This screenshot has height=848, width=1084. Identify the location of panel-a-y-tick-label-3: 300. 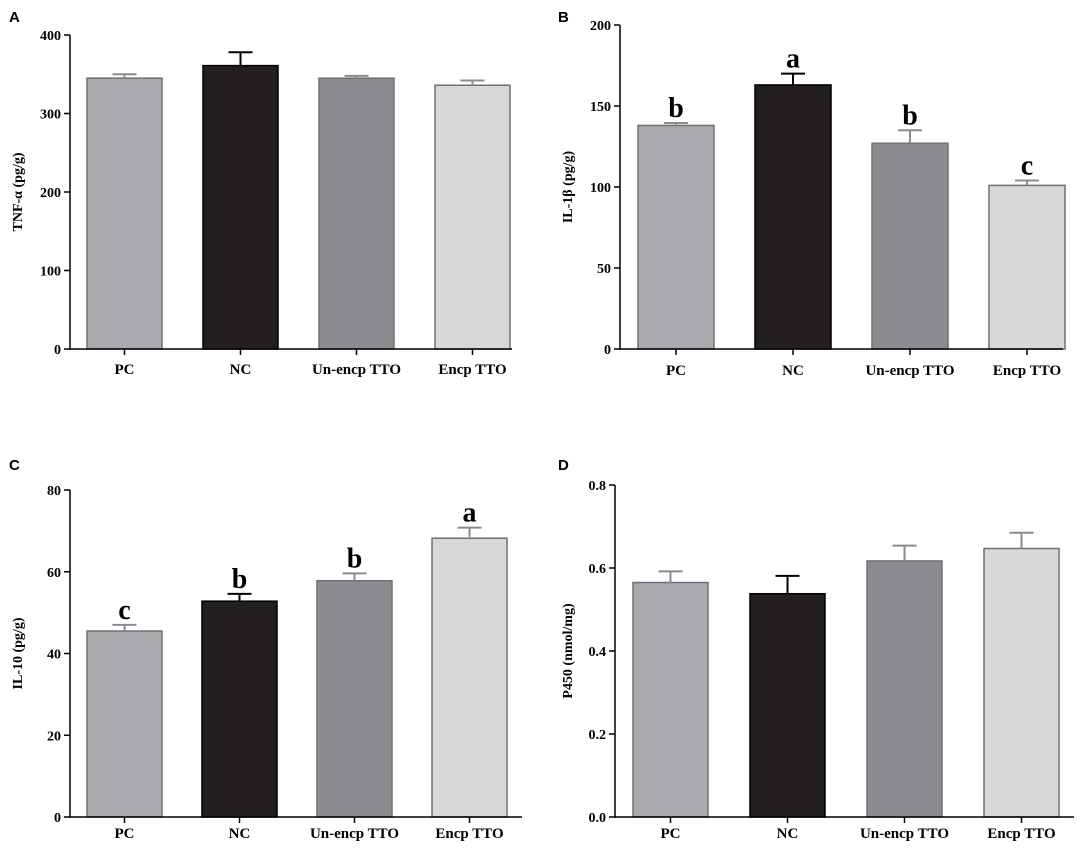
(50, 115).